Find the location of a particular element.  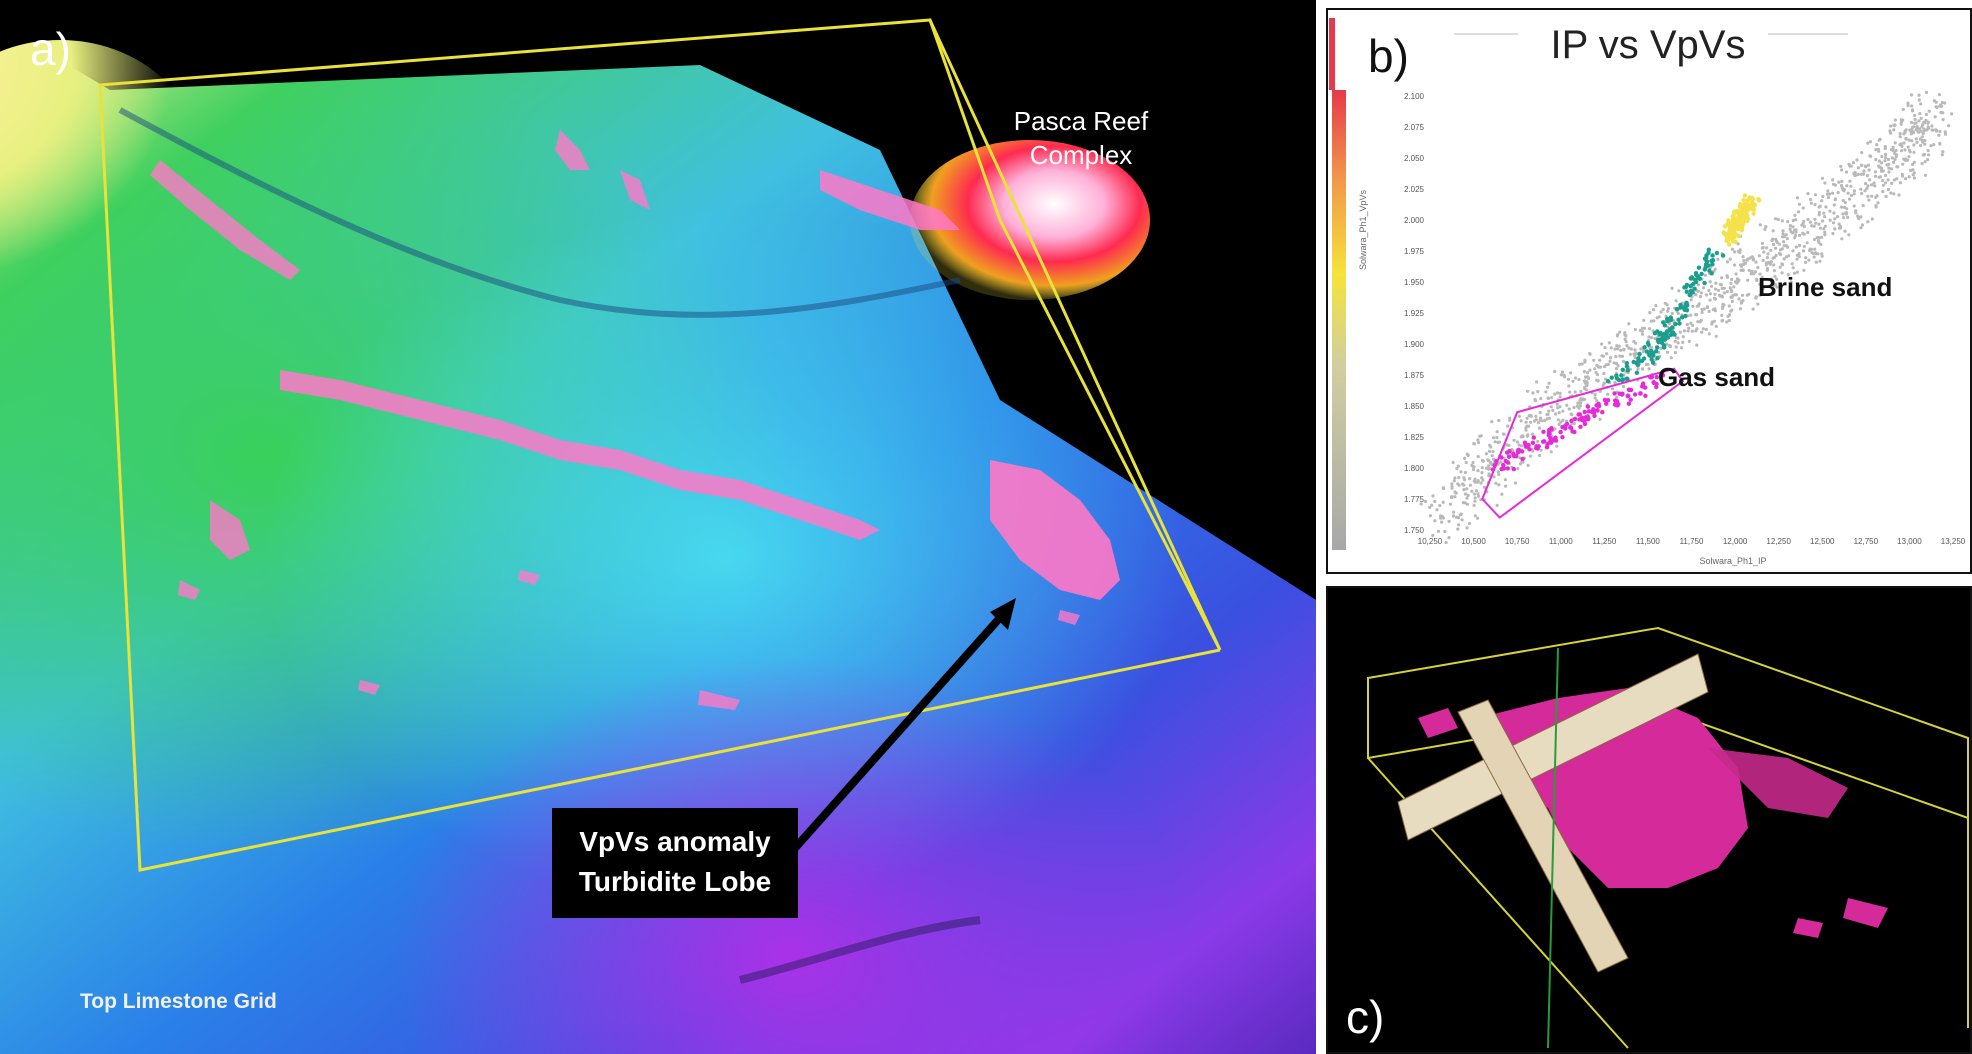

panel-c-letter: c) is located at coordinates (1365, 1017).